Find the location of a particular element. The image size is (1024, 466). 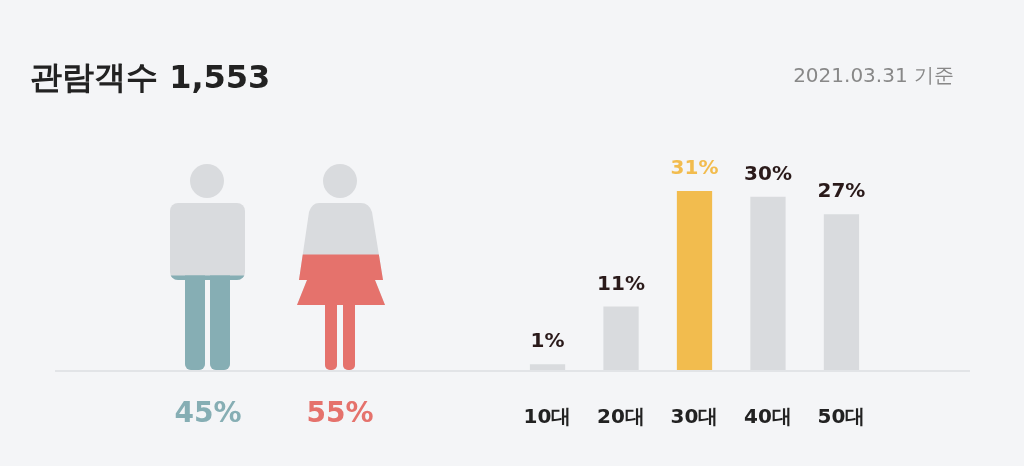

data-label: 55% is located at coordinates (340, 412).